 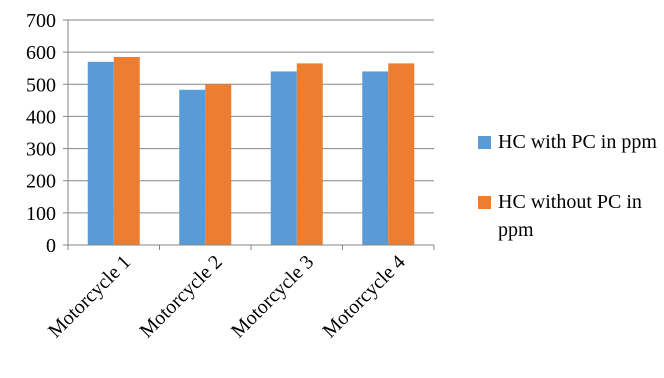 What do you see at coordinates (180, 296) in the screenshot?
I see `x-tick-label: Motorcycle 2` at bounding box center [180, 296].